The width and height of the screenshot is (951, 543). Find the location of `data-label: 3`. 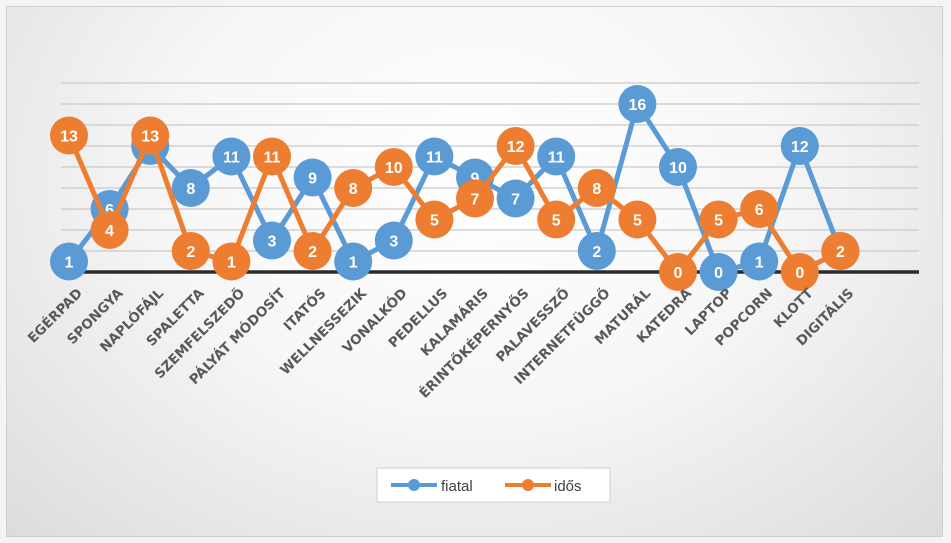

data-label: 3 is located at coordinates (272, 242).